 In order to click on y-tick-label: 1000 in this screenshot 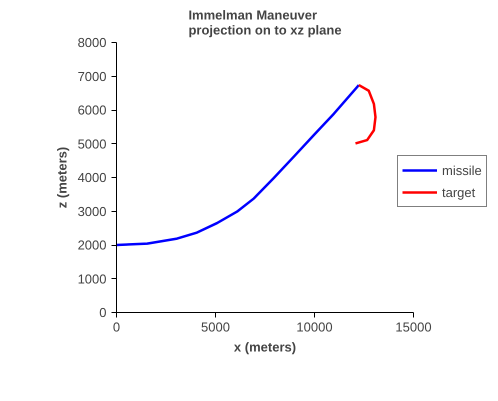, I will do `click(92, 278)`.